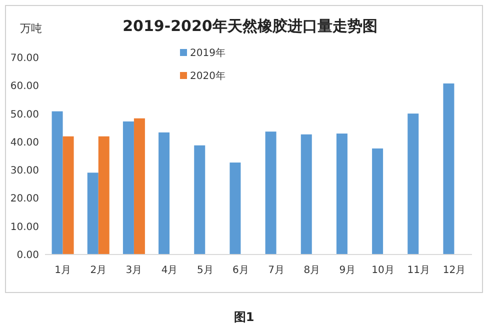 The width and height of the screenshot is (488, 330). What do you see at coordinates (208, 53) in the screenshot?
I see `legend-label: 2019年` at bounding box center [208, 53].